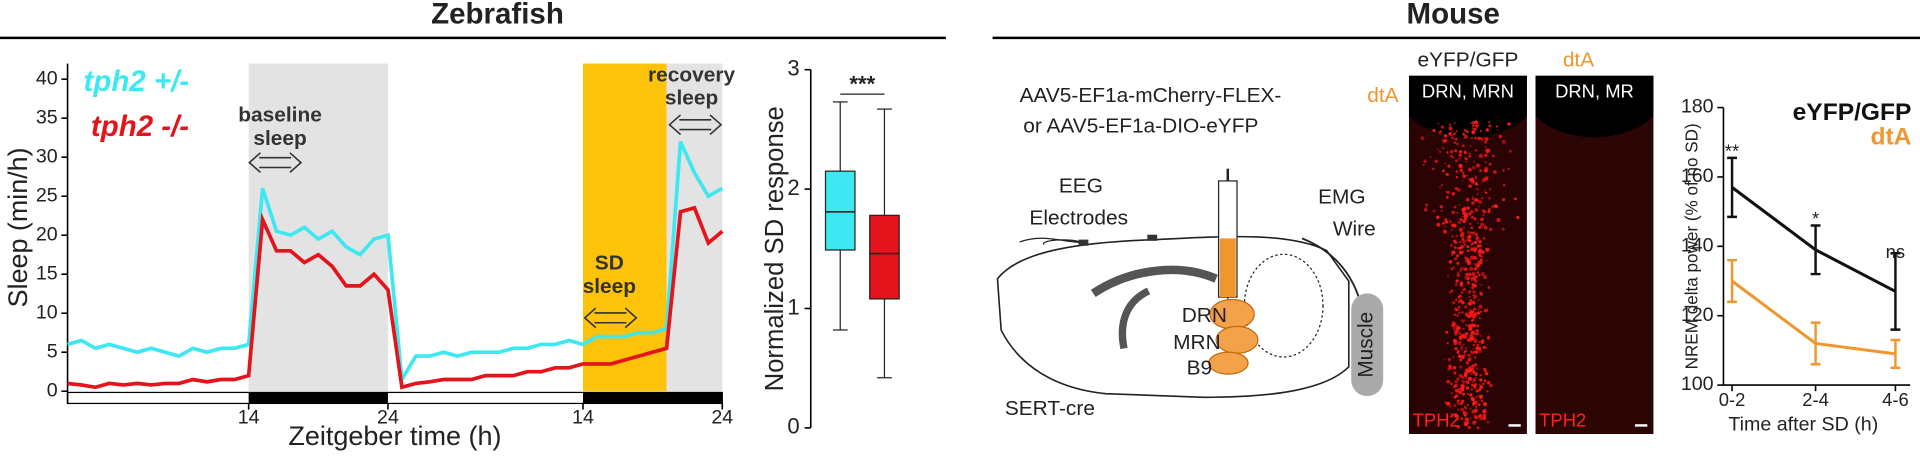 This screenshot has width=1920, height=456. I want to click on scale-bar, so click(1641, 425).